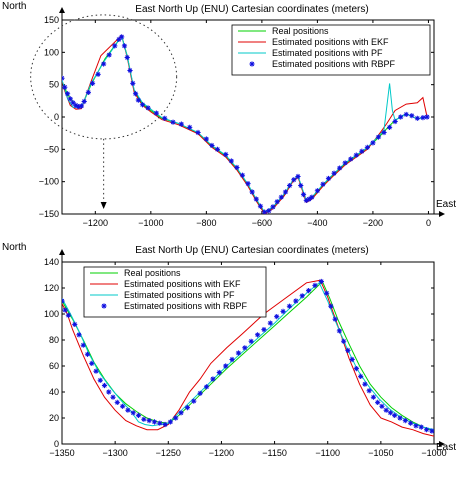  Describe the element at coordinates (56, 444) in the screenshot. I see `bot-y-tick-label: 0` at that location.